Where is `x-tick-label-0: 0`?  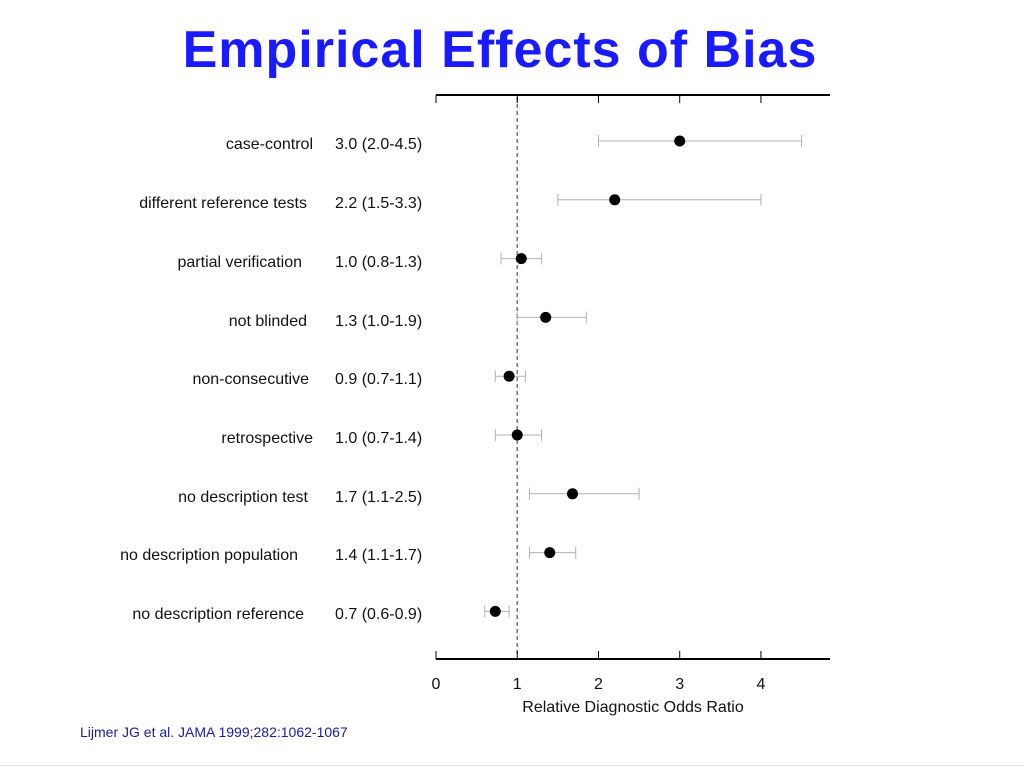
x-tick-label-0: 0 is located at coordinates (436, 684).